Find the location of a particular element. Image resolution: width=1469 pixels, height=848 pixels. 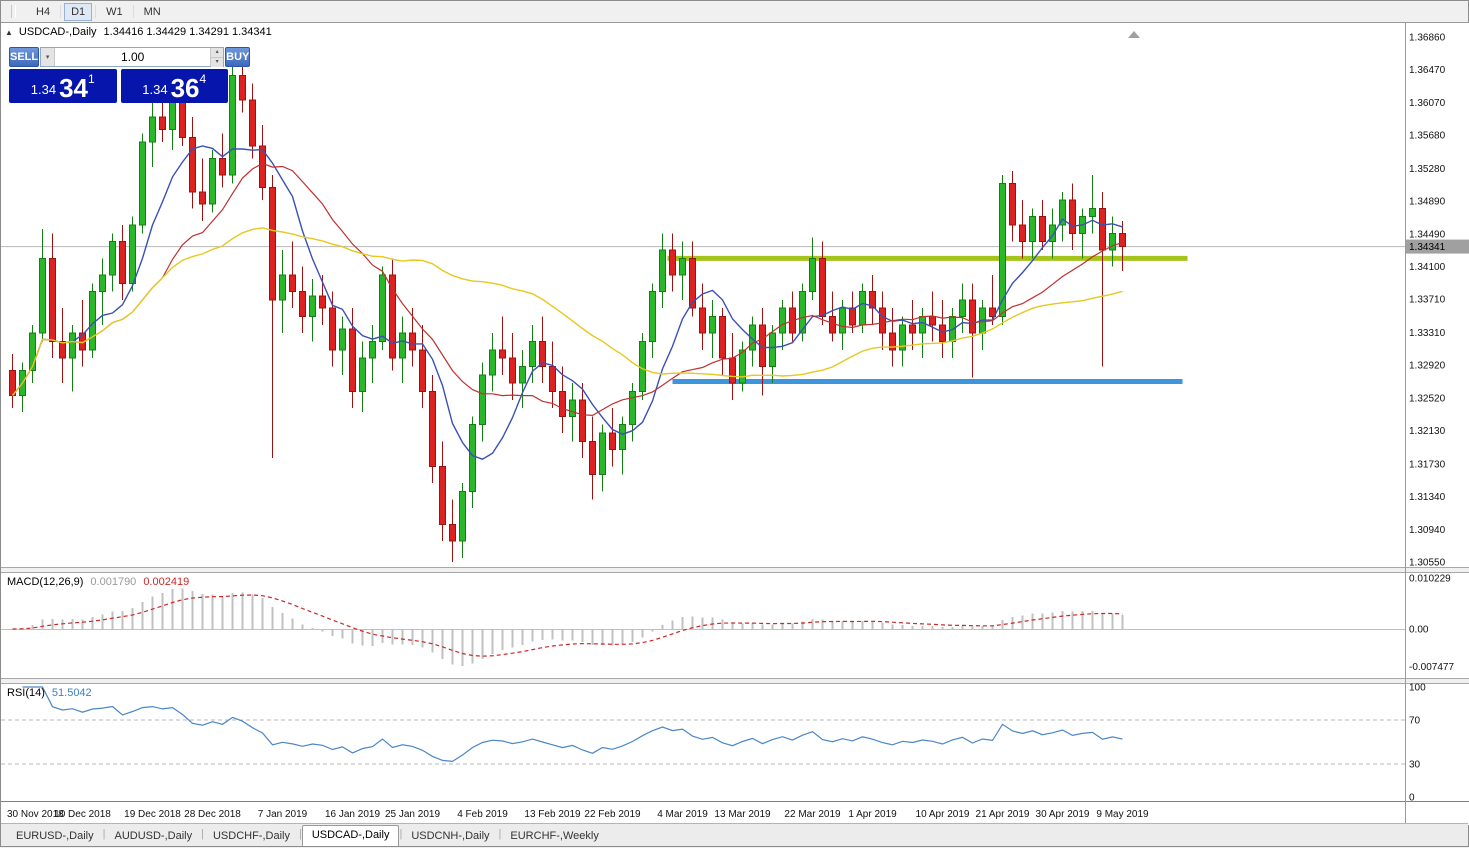

buy-price-display: 1.34 36 4 is located at coordinates (174, 86).